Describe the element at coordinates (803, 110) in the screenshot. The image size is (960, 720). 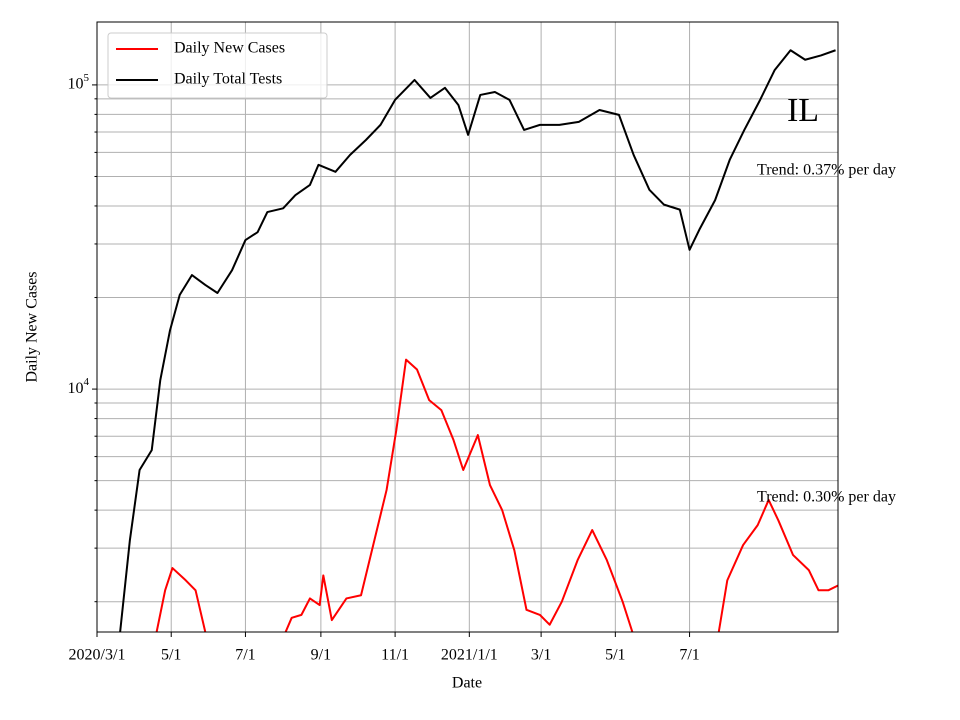
I see `annotation-state: IL` at that location.